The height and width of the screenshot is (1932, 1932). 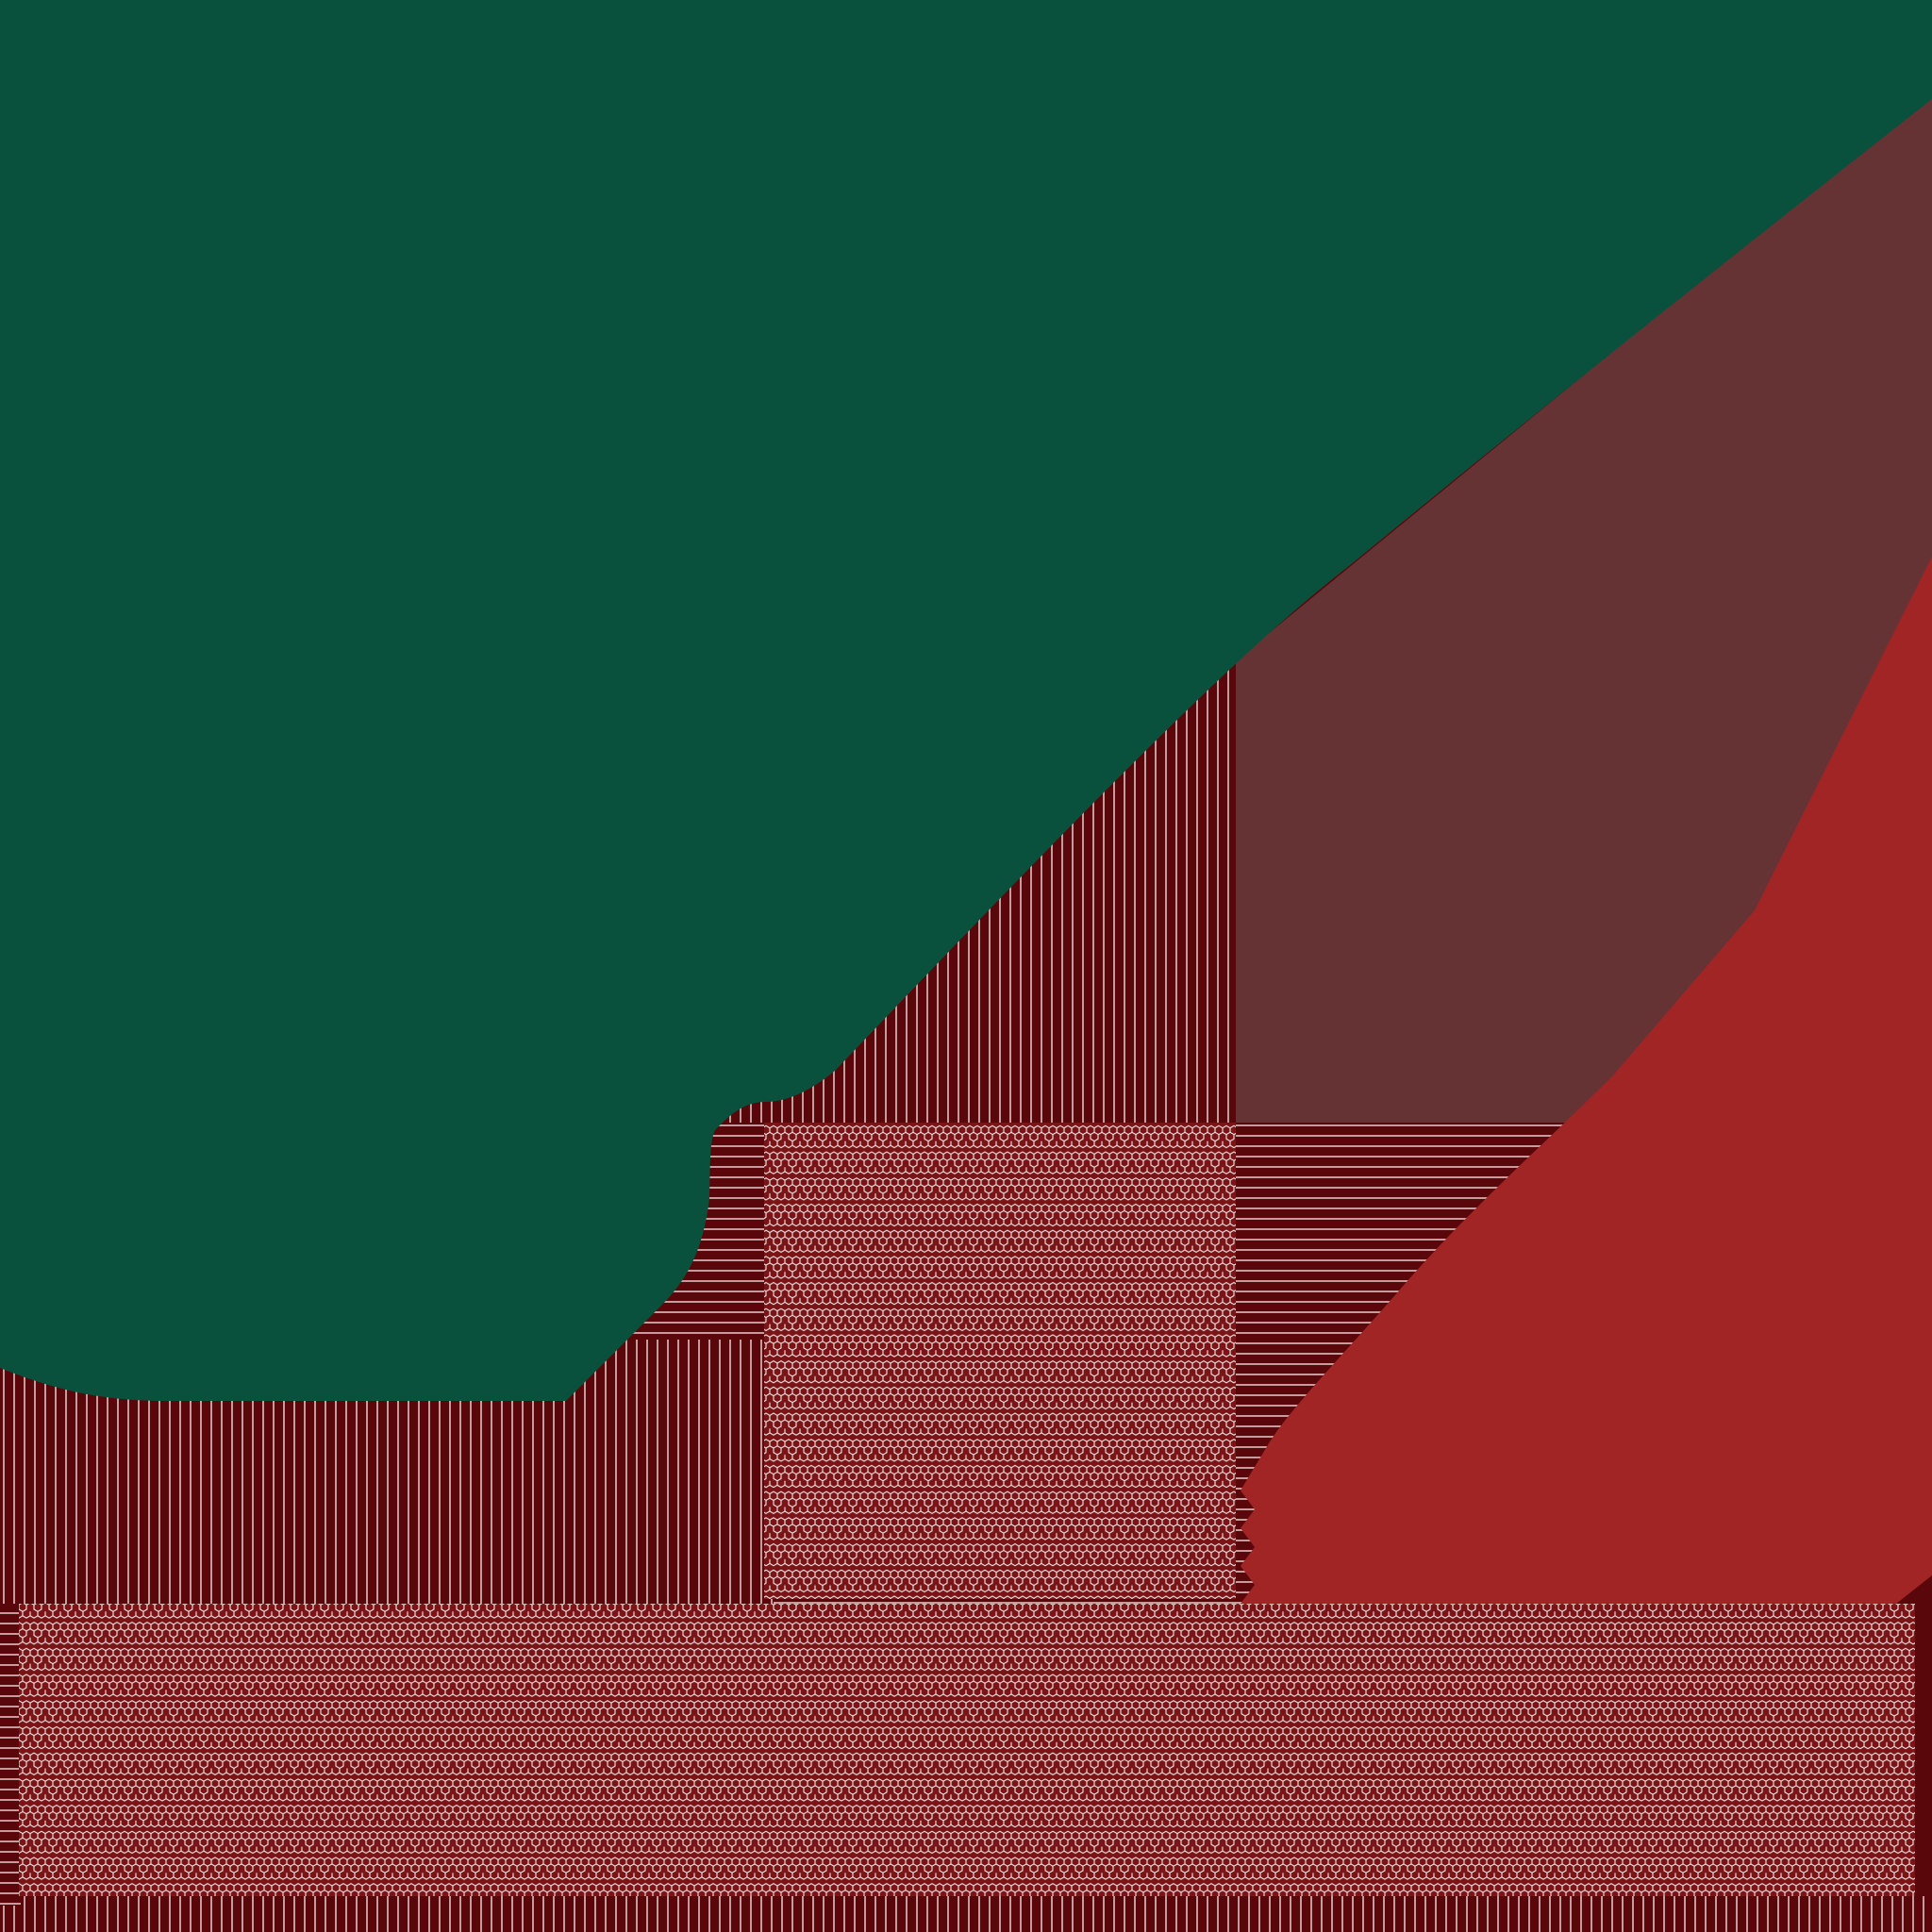 What do you see at coordinates (1000, 1361) in the screenshot?
I see `hex-pattern-center-block` at bounding box center [1000, 1361].